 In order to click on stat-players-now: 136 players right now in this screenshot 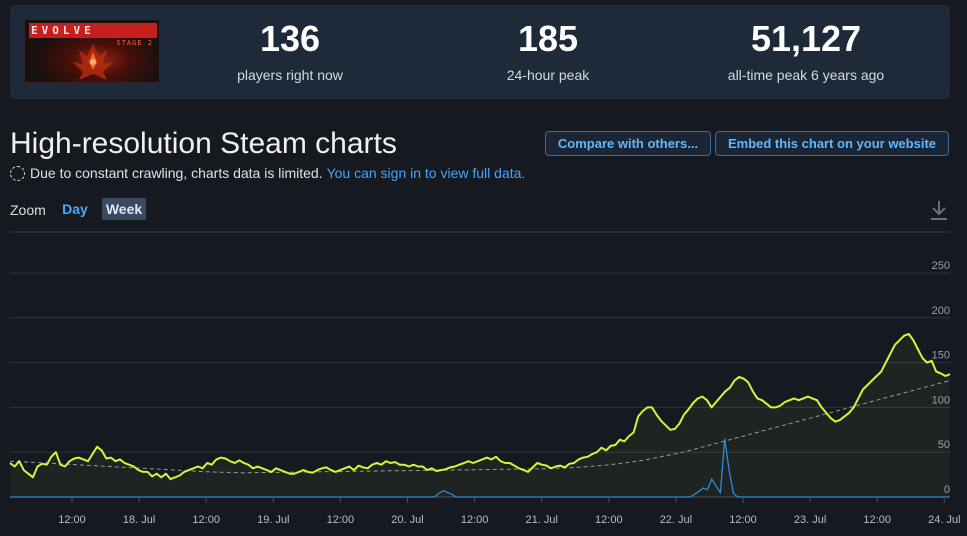, I will do `click(290, 51)`.